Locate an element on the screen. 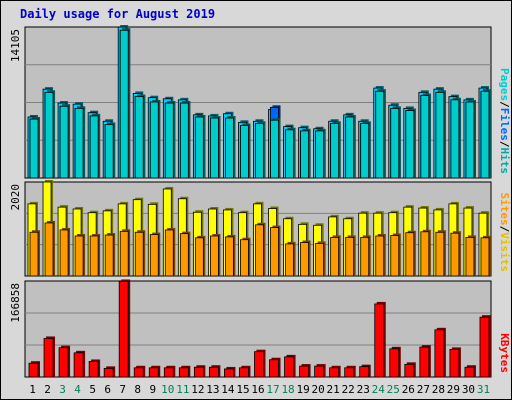  bar-kbytes-day-8-face is located at coordinates (138, 372).